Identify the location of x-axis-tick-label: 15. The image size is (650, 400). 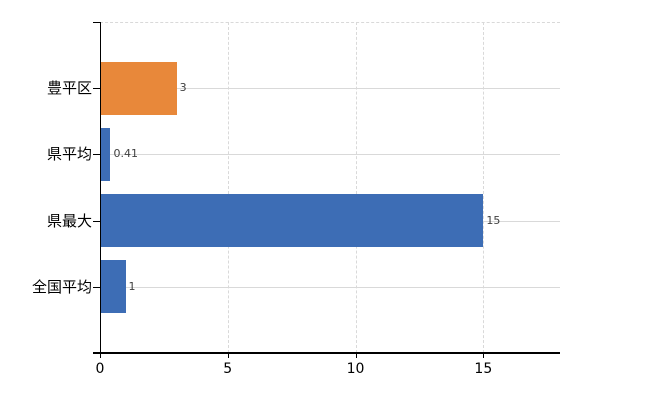
(483, 369).